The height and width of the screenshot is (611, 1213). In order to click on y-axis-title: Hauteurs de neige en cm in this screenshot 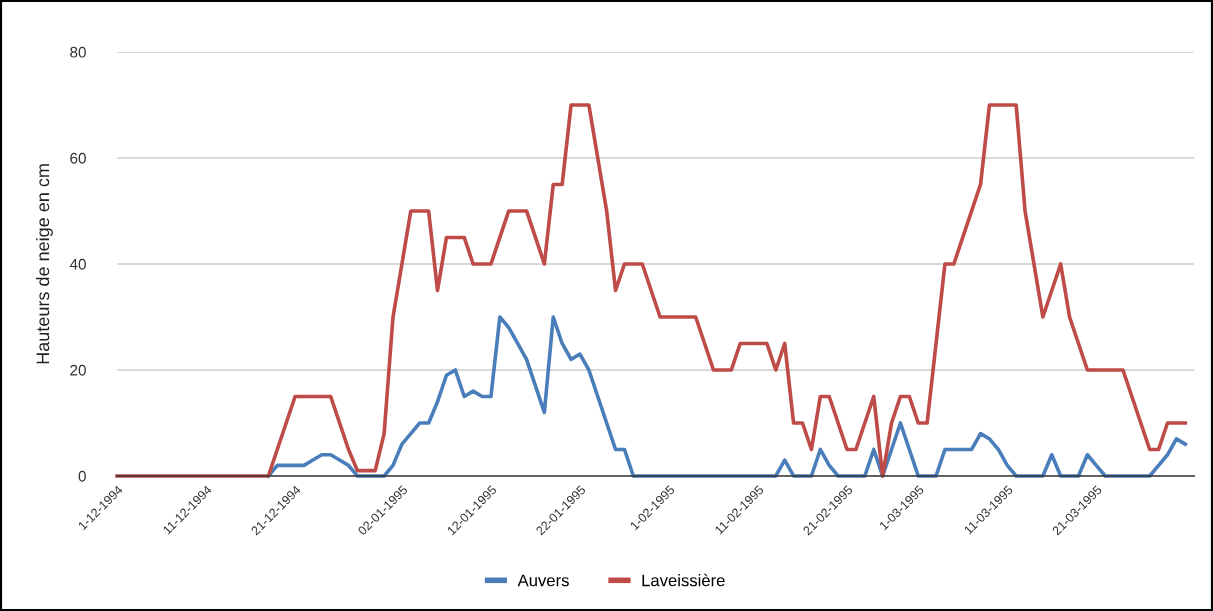, I will do `click(44, 264)`.